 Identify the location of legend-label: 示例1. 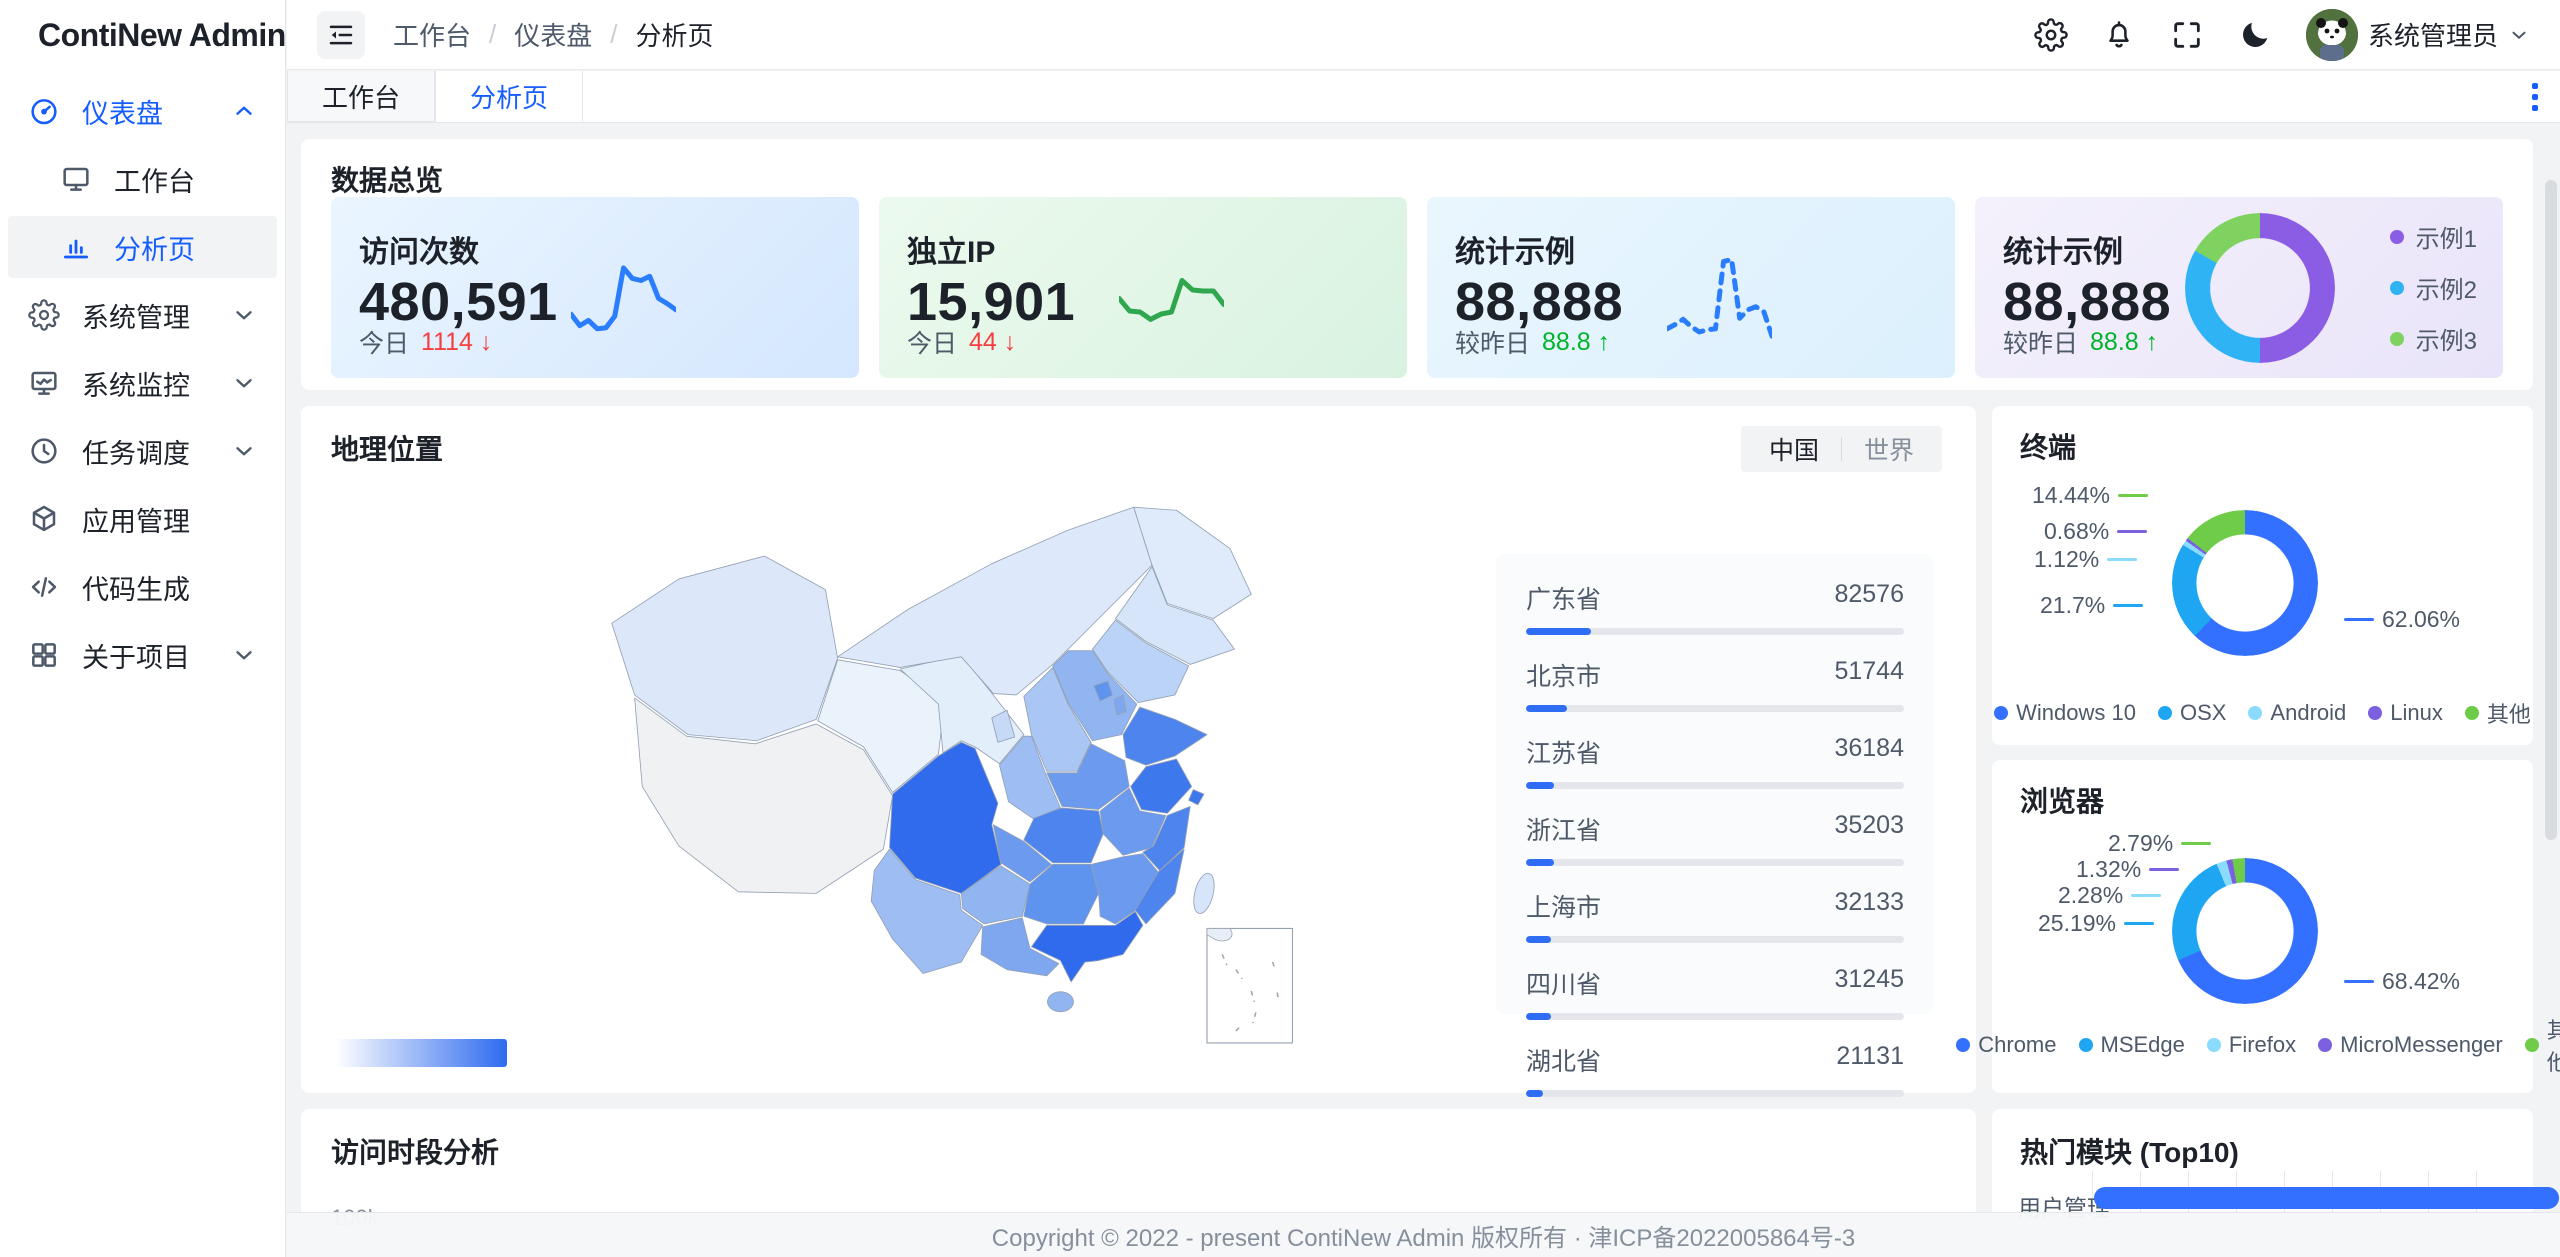
(2446, 239).